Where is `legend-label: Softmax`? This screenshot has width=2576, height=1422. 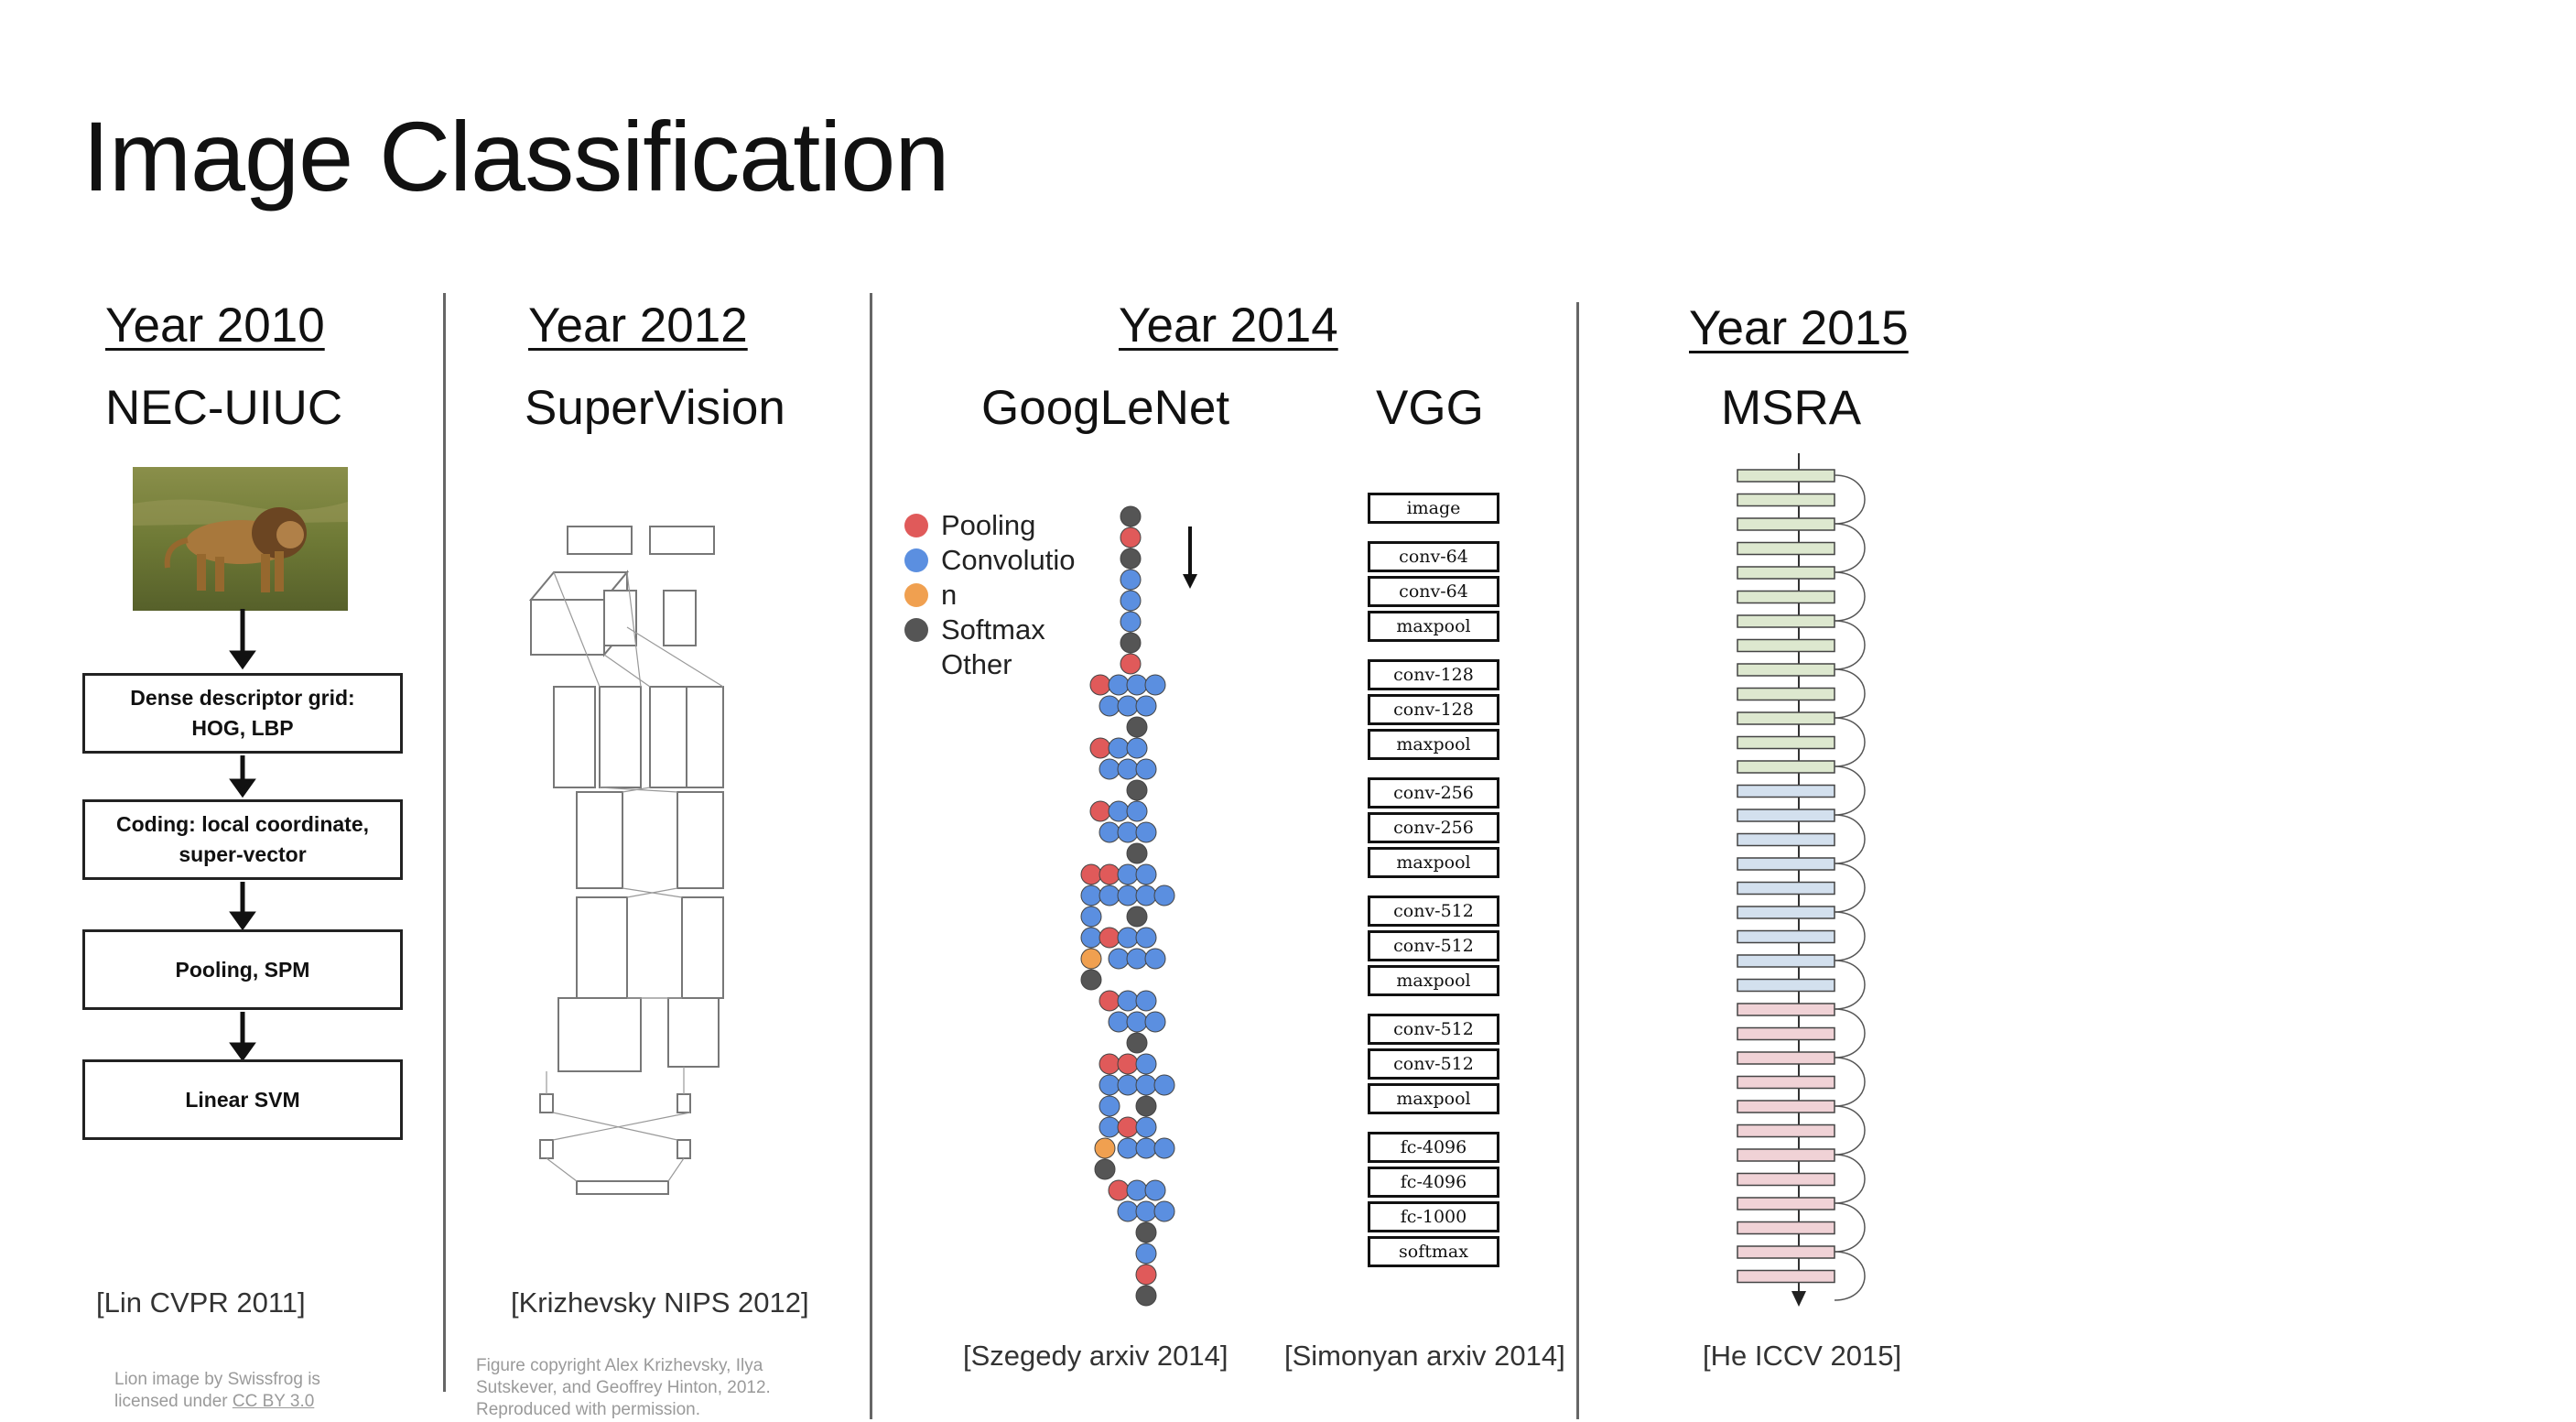
legend-label: Softmax is located at coordinates (993, 629).